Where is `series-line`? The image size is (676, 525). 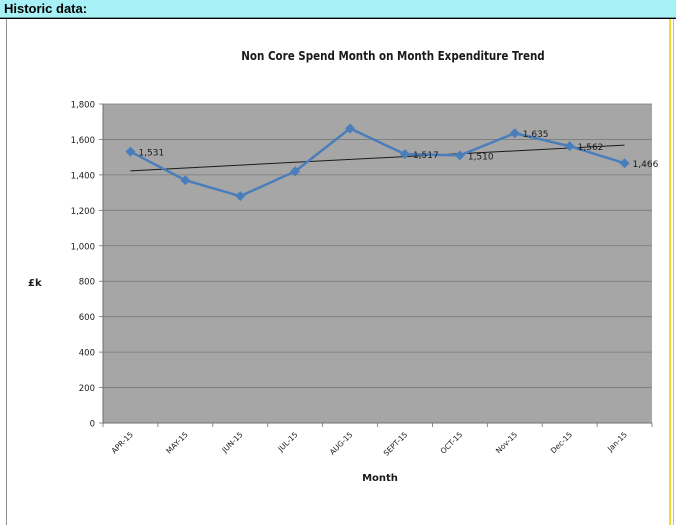 series-line is located at coordinates (377, 162).